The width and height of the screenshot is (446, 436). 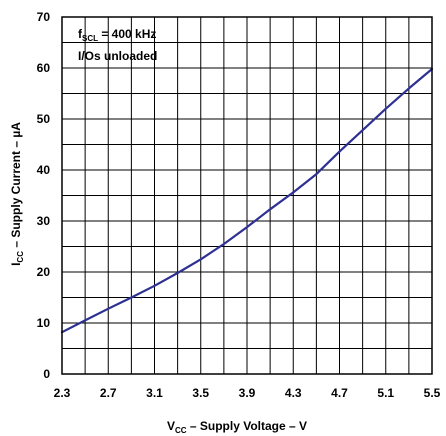 I want to click on y-axis-title: ICC – Supply Current – µA, so click(x=17, y=194).